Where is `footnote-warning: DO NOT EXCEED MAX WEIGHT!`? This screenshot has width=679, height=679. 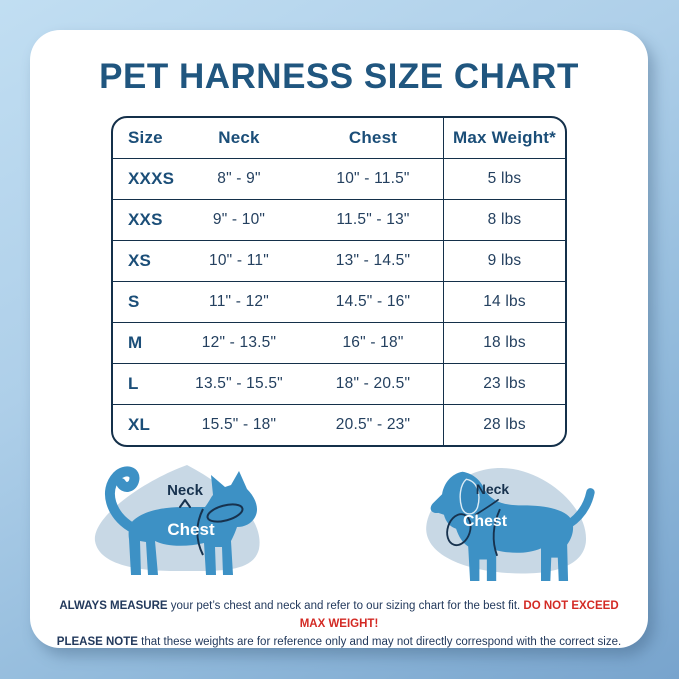 footnote-warning: DO NOT EXCEED MAX WEIGHT! is located at coordinates (459, 615).